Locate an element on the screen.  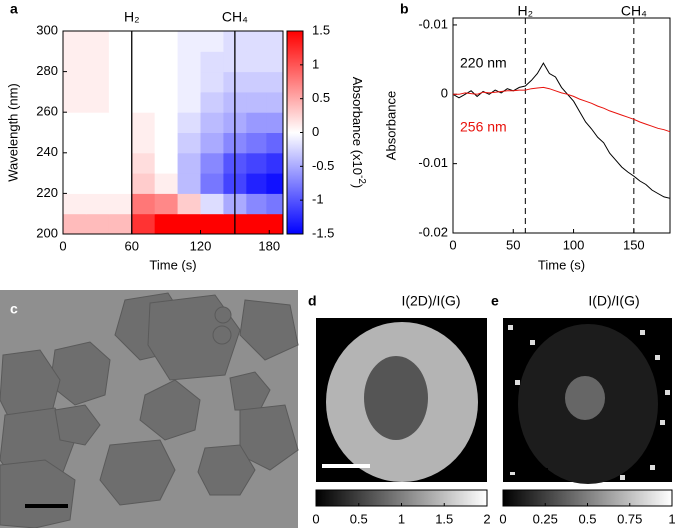
raman-map-d is located at coordinates (401, 400).